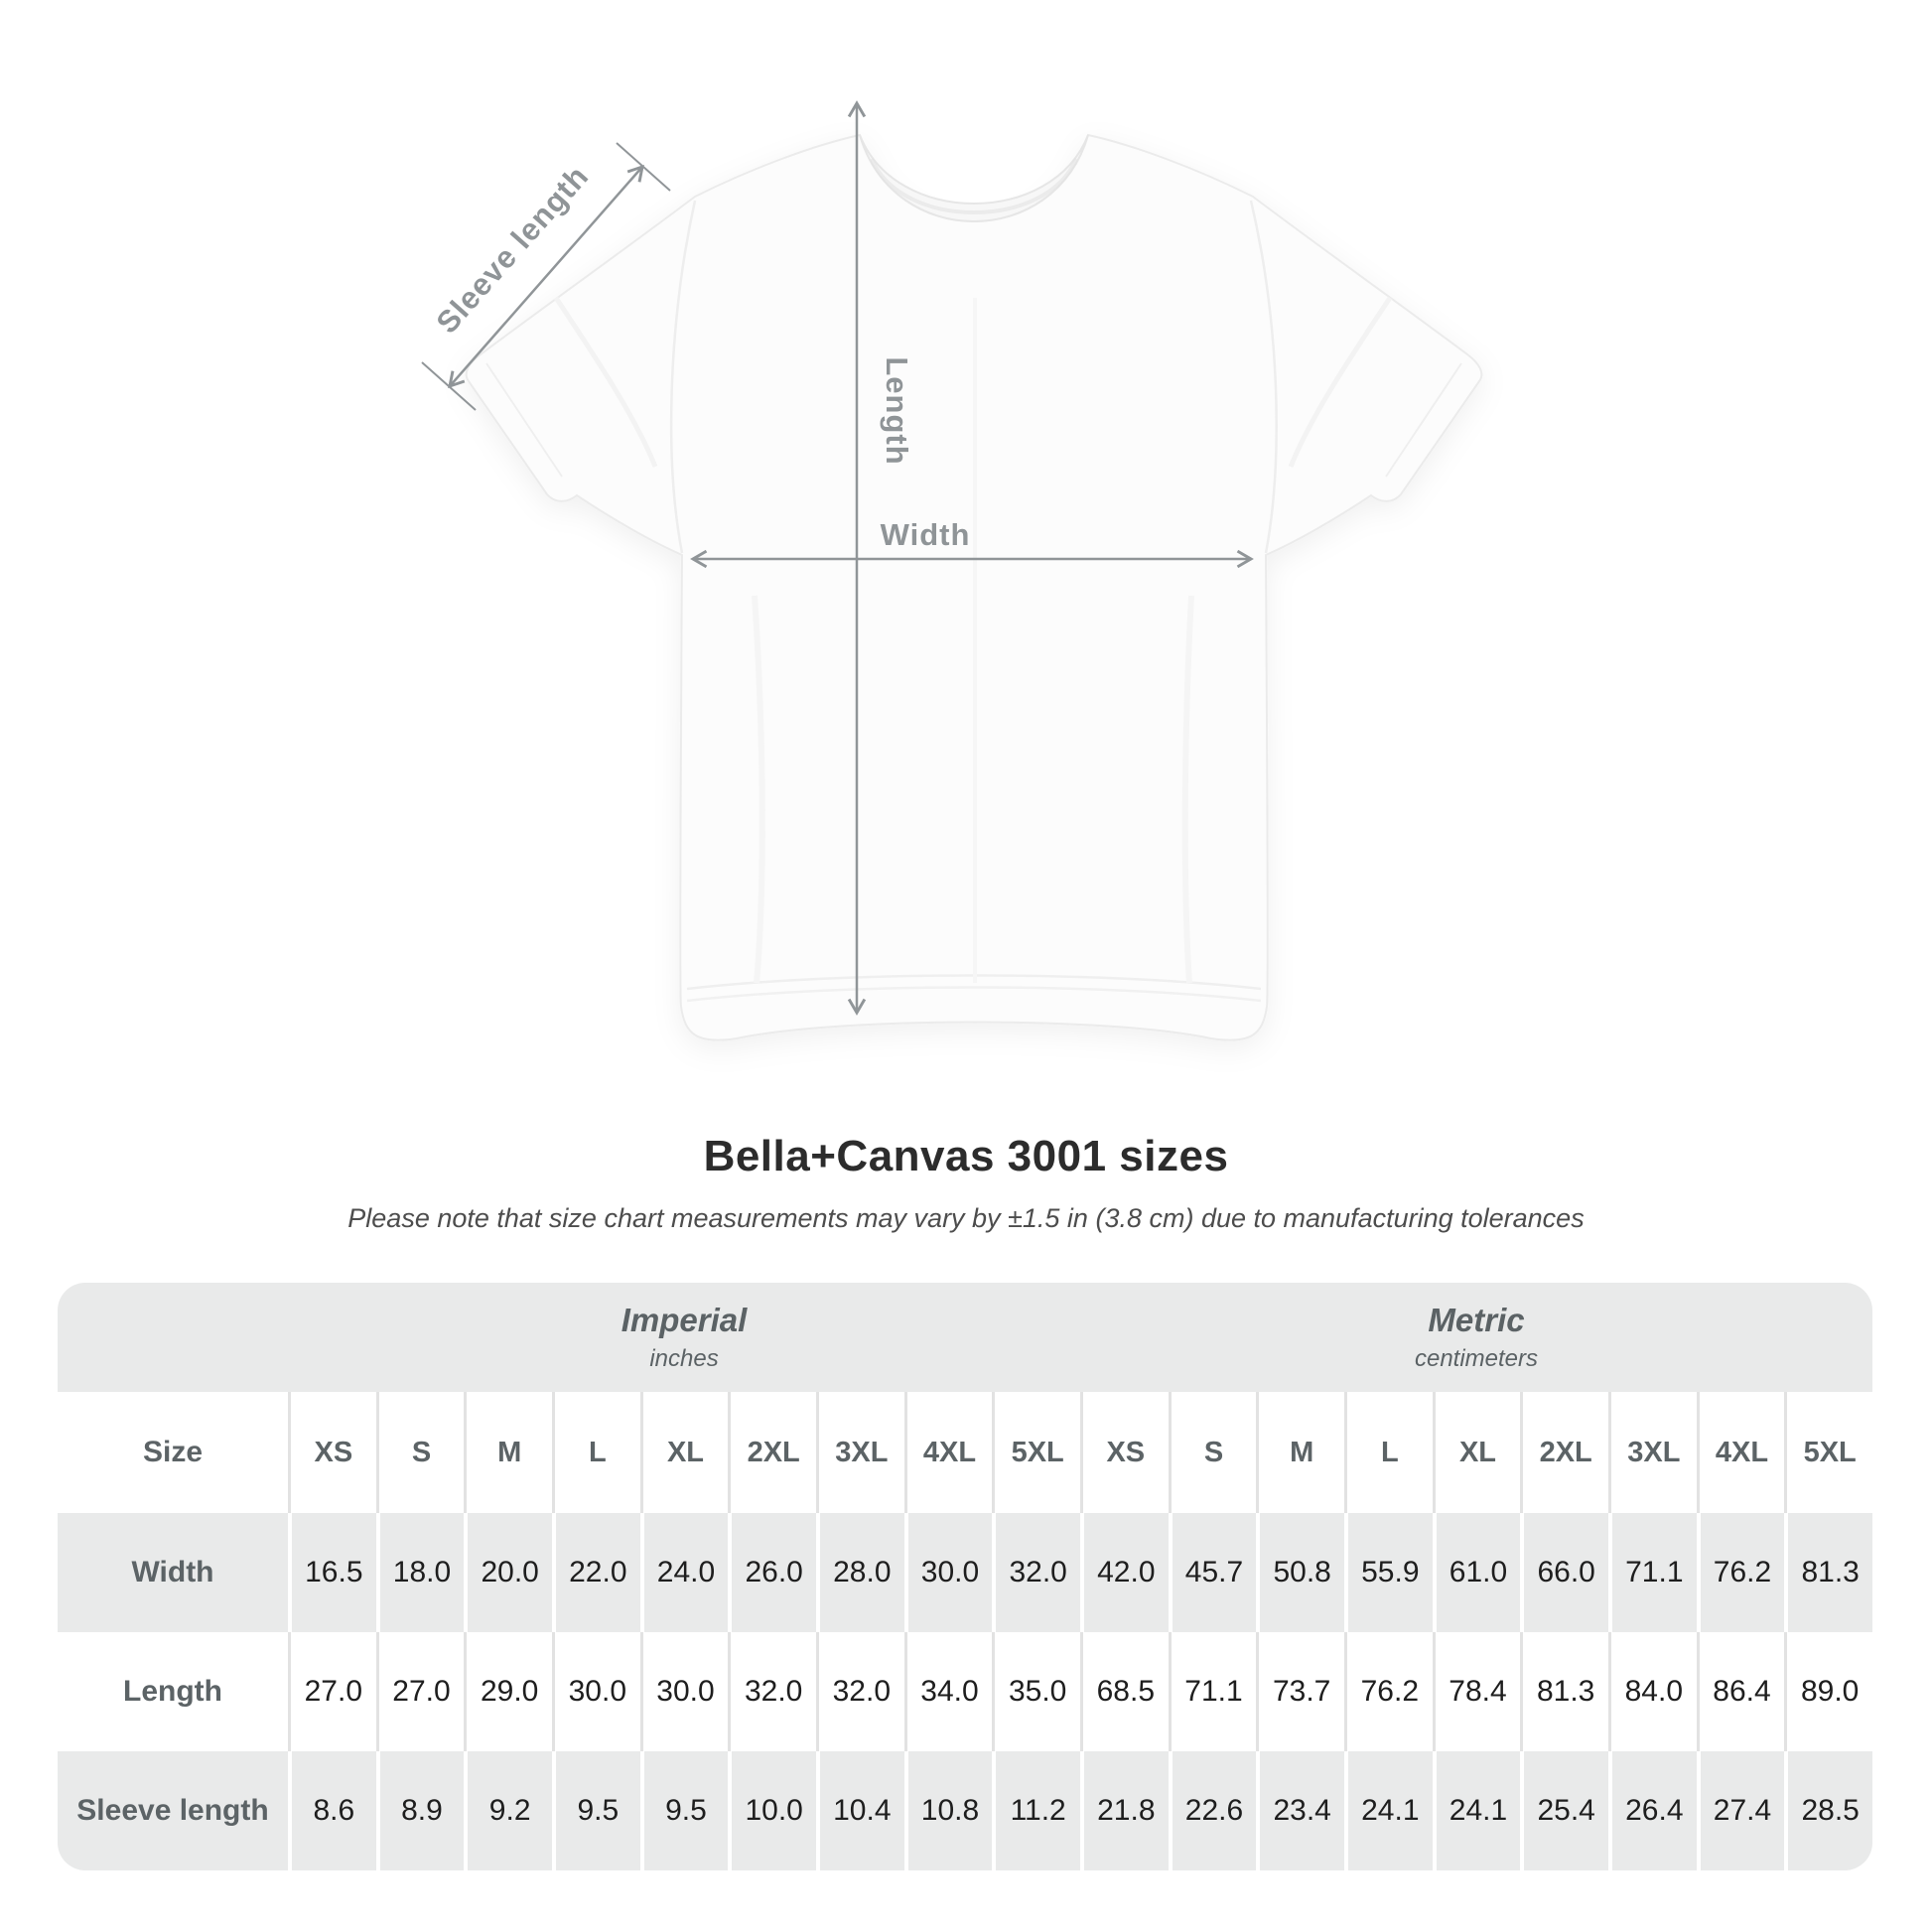  I want to click on table-cell: 25.4, so click(1564, 1810).